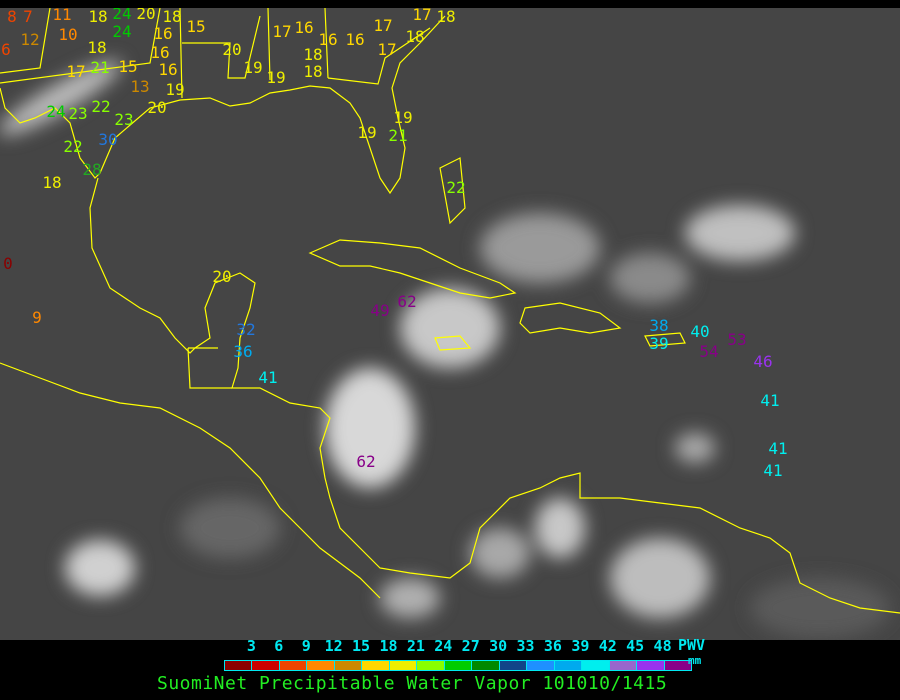  Describe the element at coordinates (700, 331) in the screenshot. I see `station-pwv-value: 40` at that location.